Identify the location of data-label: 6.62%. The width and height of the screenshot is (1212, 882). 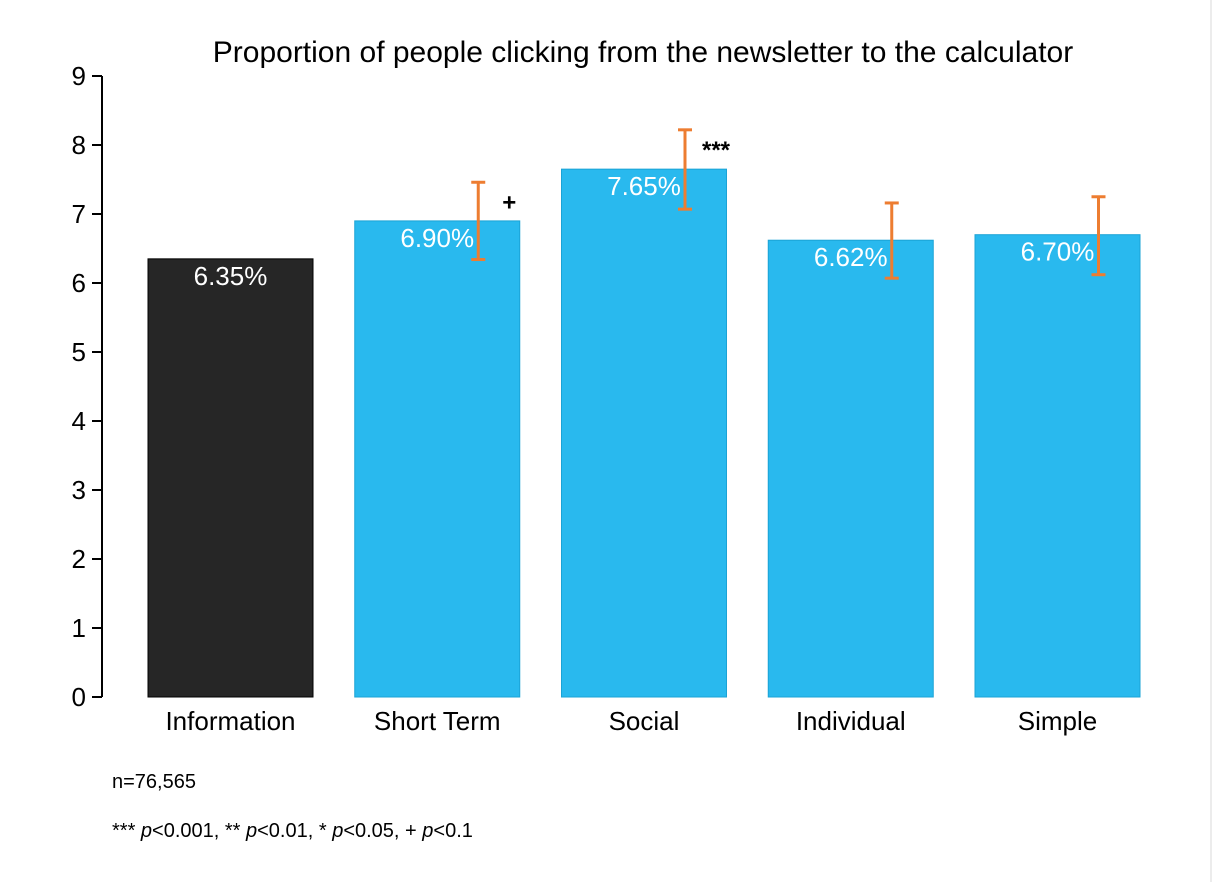
(851, 257).